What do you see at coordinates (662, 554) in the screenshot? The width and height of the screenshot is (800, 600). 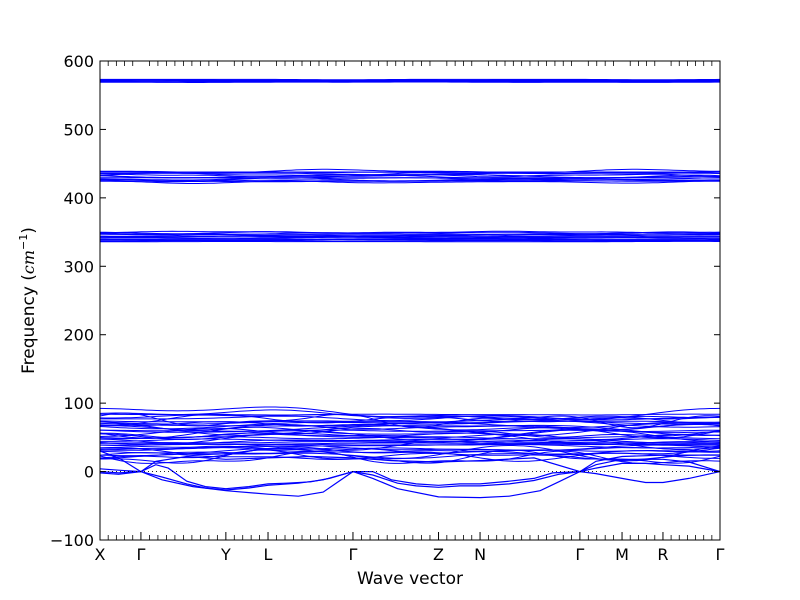 I see `x-tick-label: R` at bounding box center [662, 554].